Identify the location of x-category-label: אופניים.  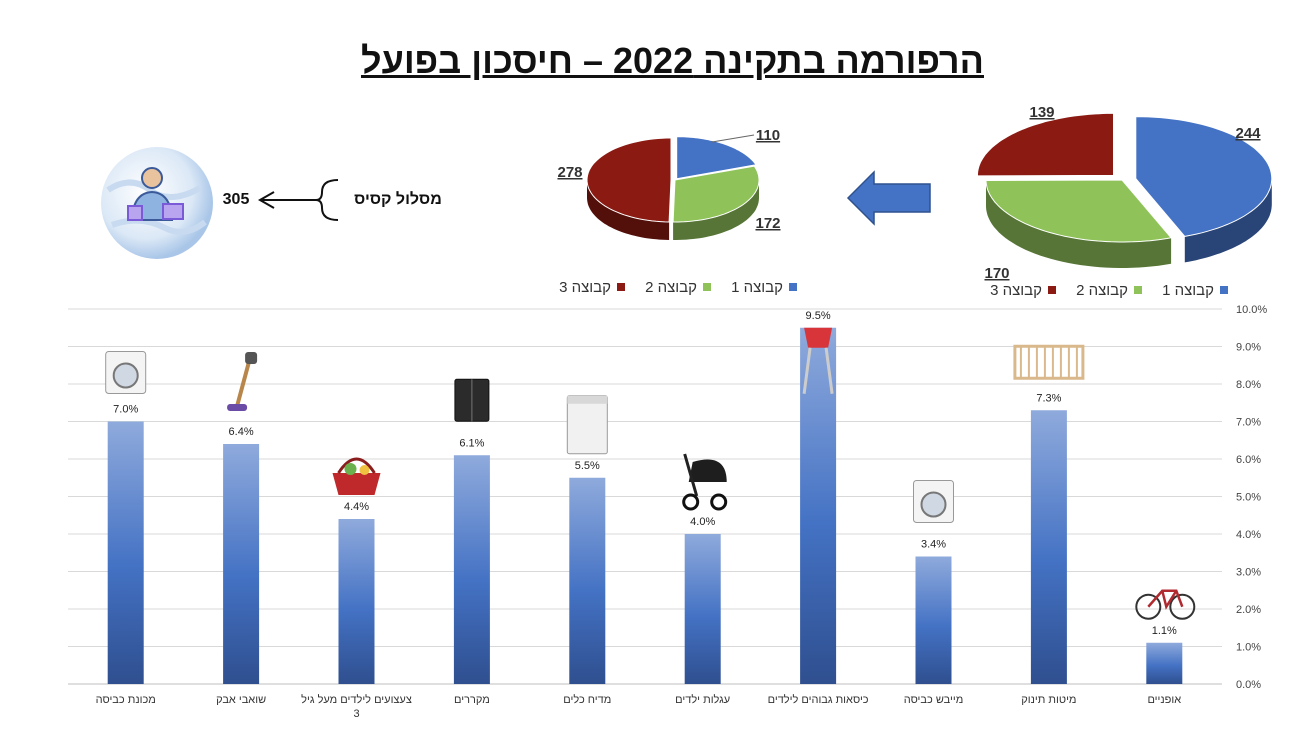
(1164, 700).